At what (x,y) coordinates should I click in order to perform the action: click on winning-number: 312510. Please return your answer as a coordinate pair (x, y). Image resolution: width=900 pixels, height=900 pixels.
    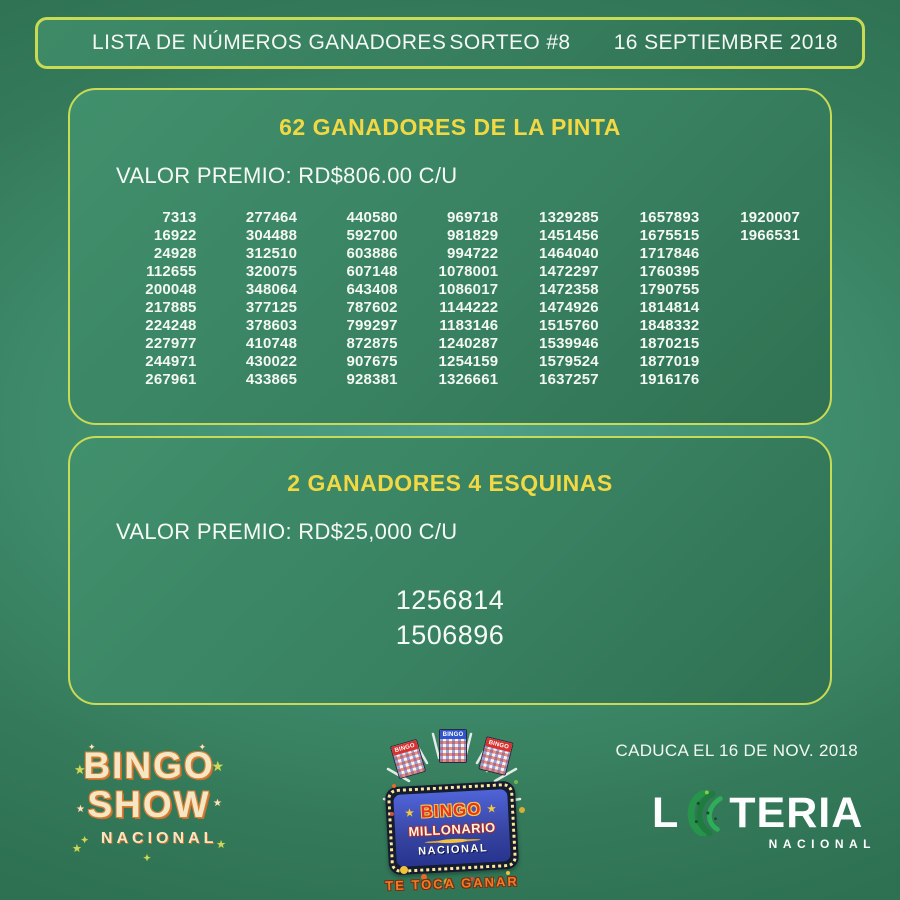
    Looking at the image, I should click on (271, 253).